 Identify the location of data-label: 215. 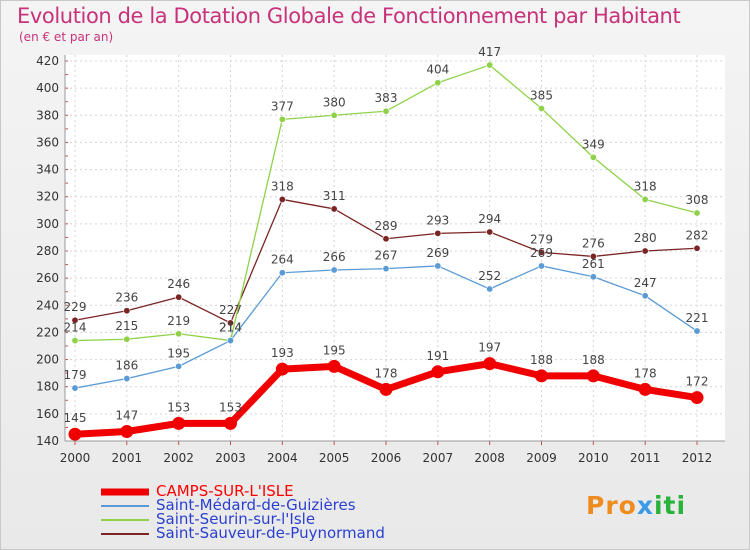
(126, 326).